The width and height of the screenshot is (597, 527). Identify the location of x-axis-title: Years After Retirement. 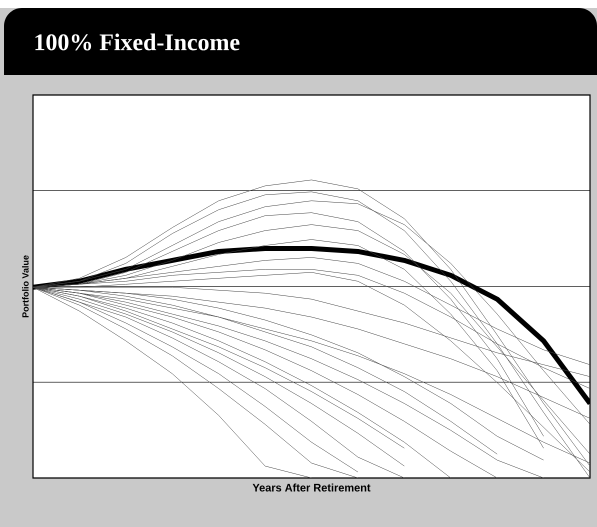
(311, 488).